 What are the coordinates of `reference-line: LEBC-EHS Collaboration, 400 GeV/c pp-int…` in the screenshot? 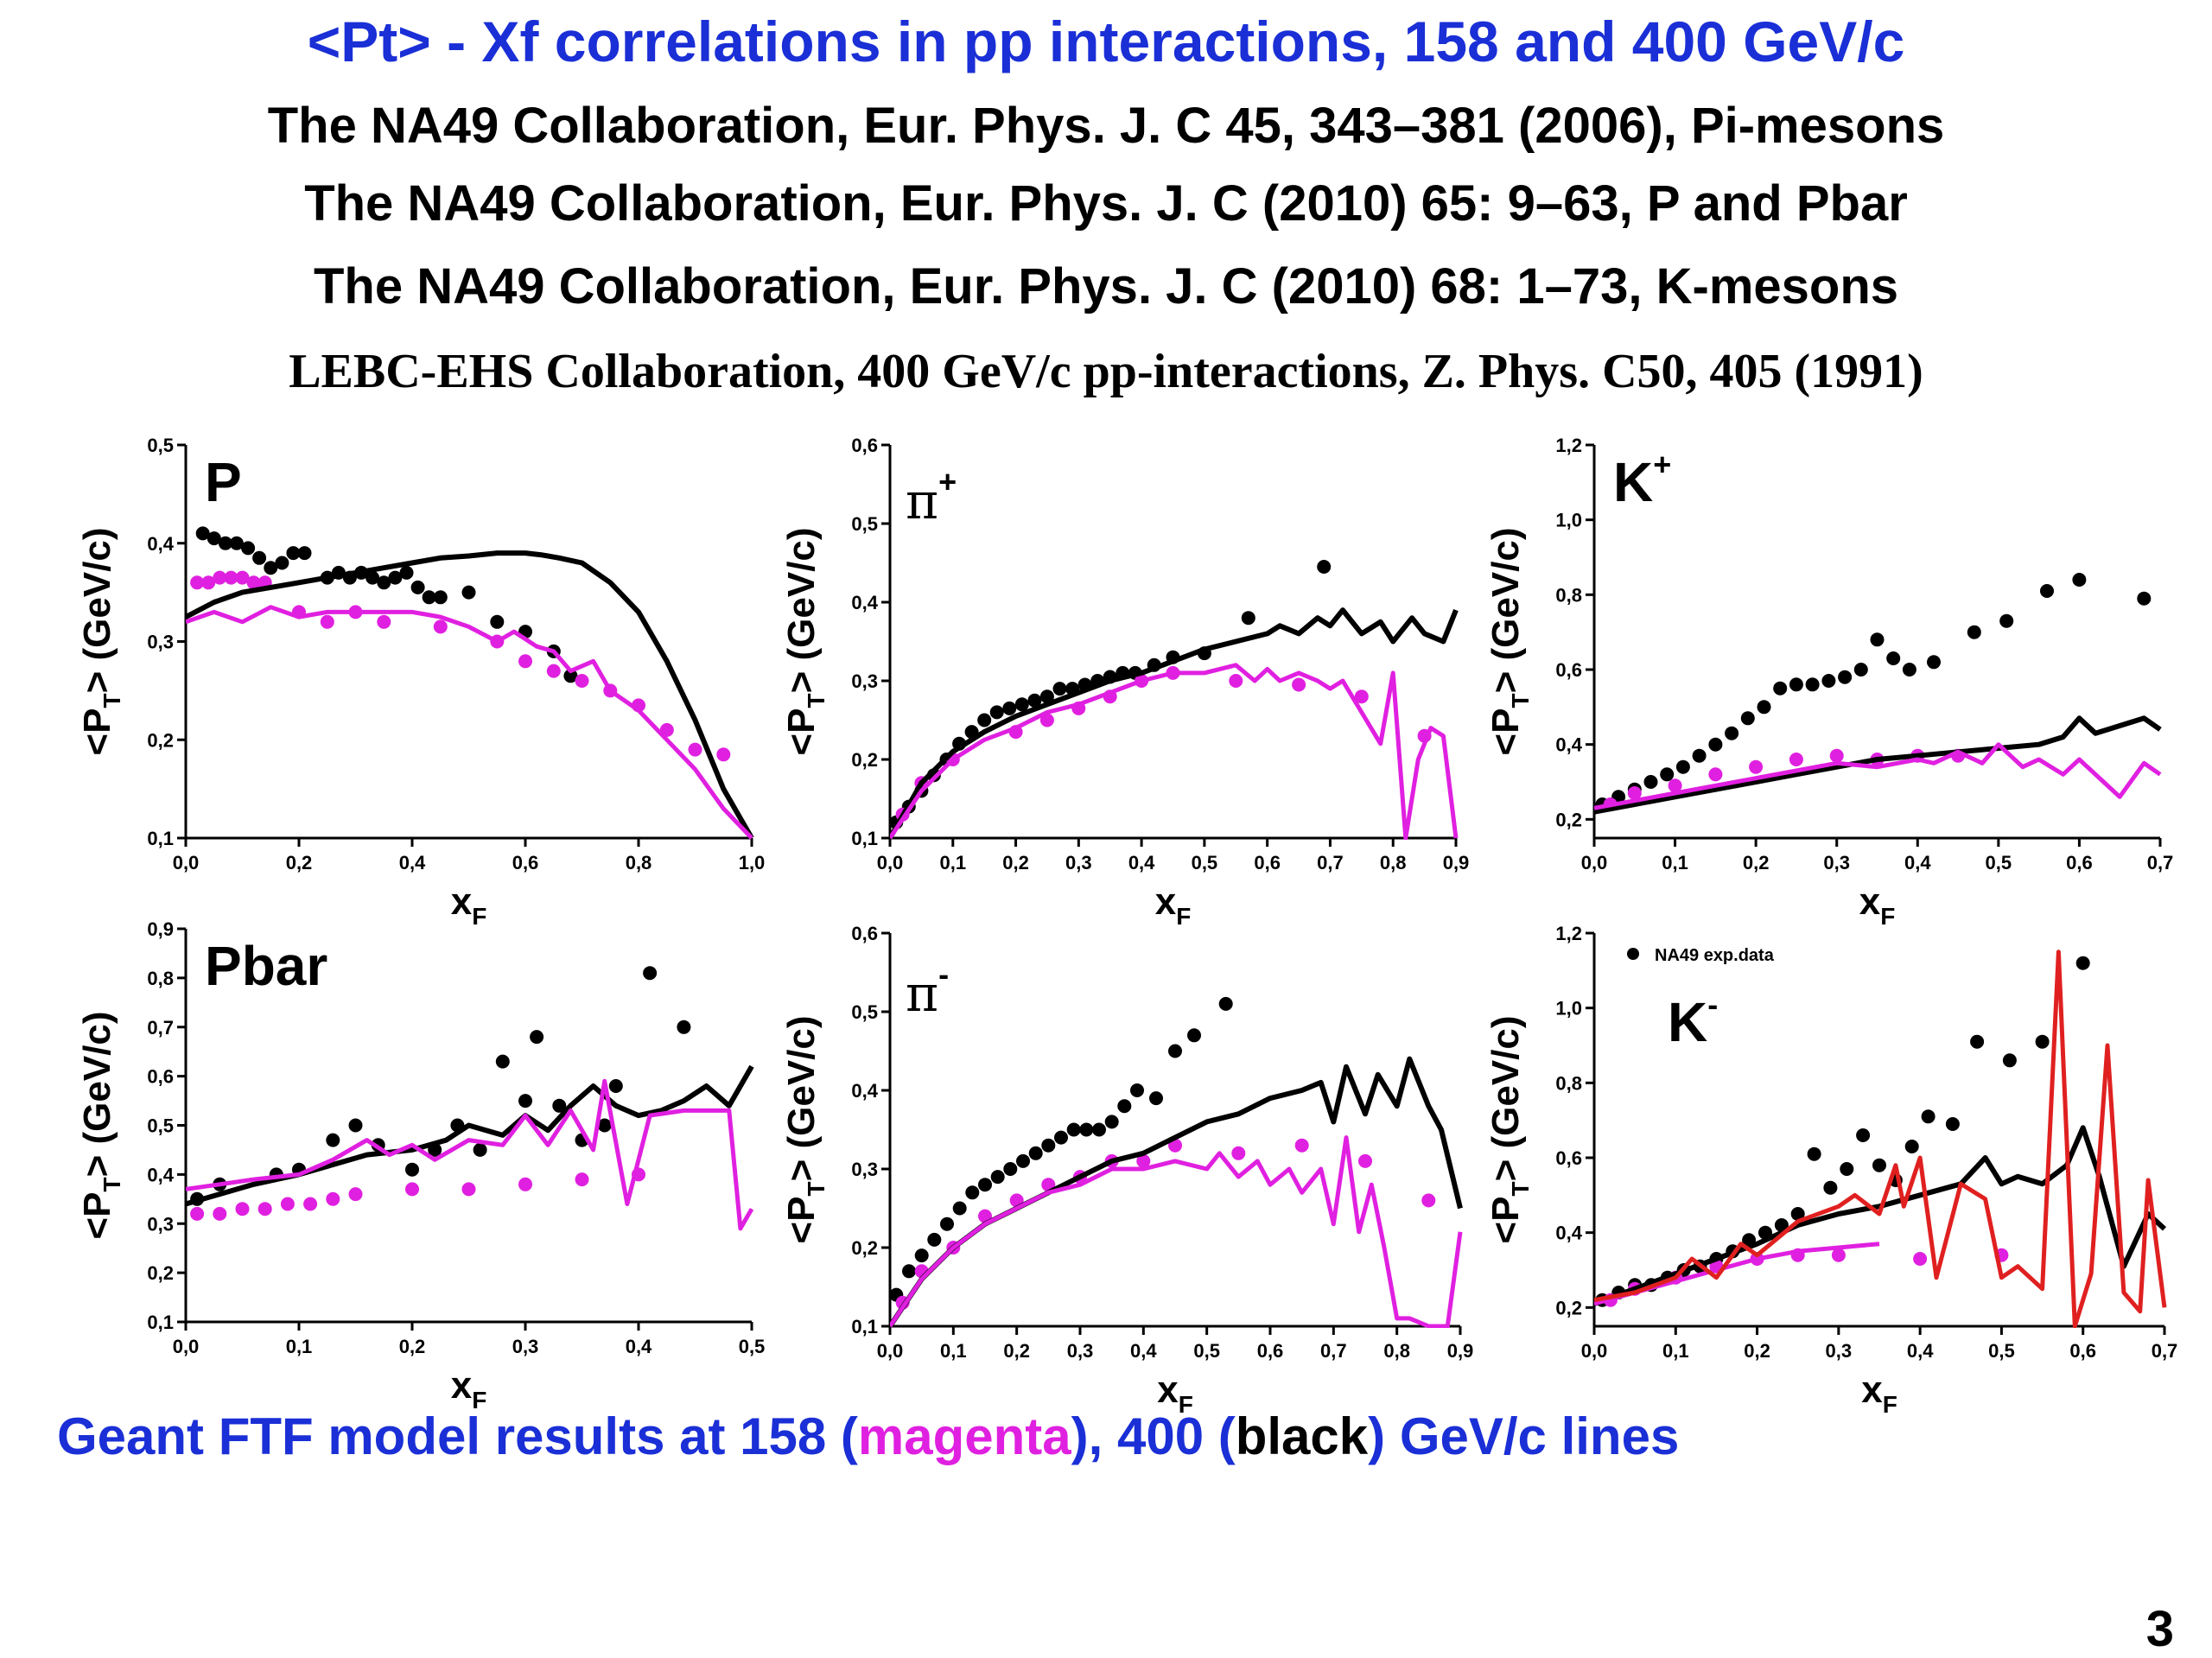 It's located at (1106, 371).